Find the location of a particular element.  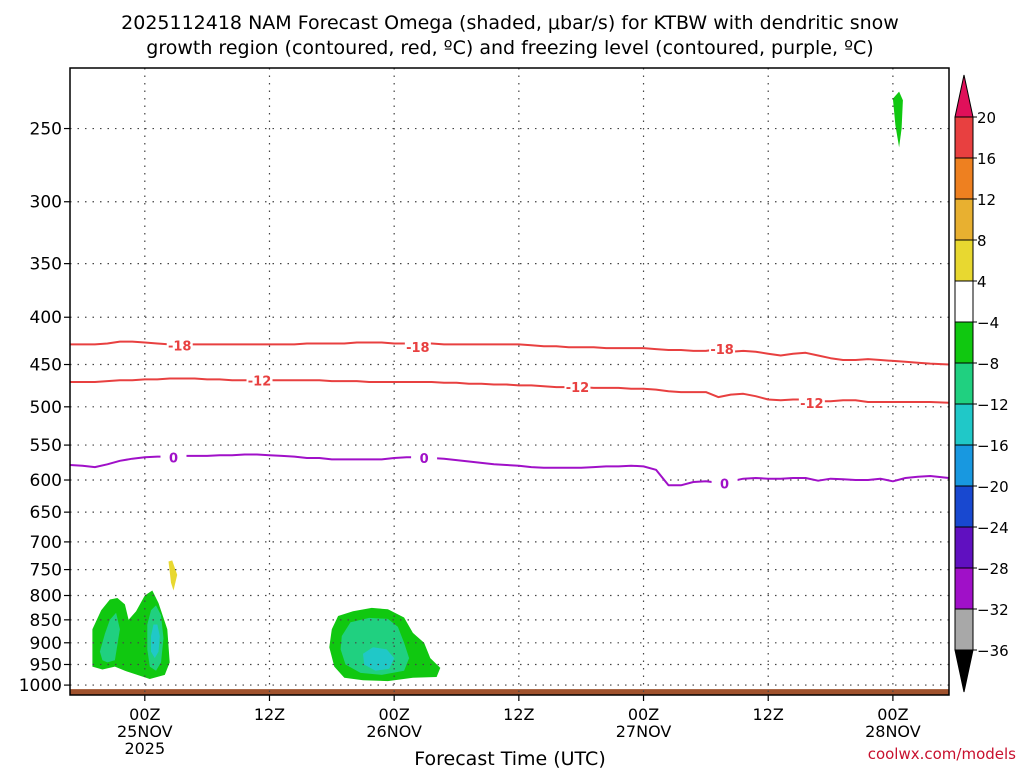

y-tick-label: 350 is located at coordinates (46, 265).